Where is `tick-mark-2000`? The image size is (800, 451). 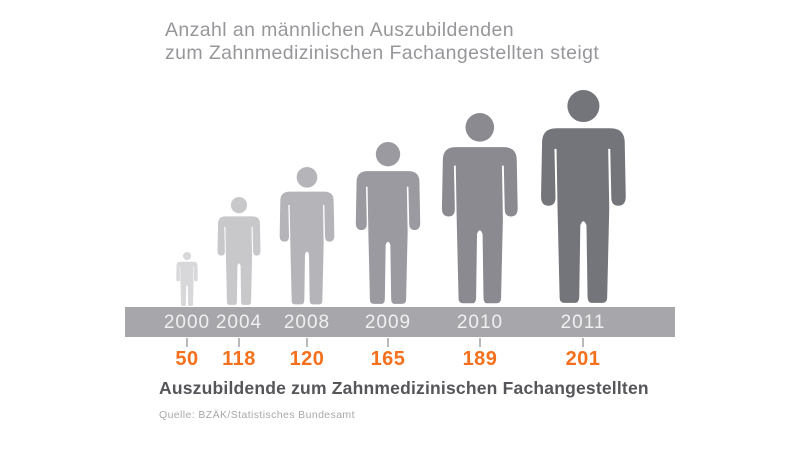
tick-mark-2000 is located at coordinates (187, 342).